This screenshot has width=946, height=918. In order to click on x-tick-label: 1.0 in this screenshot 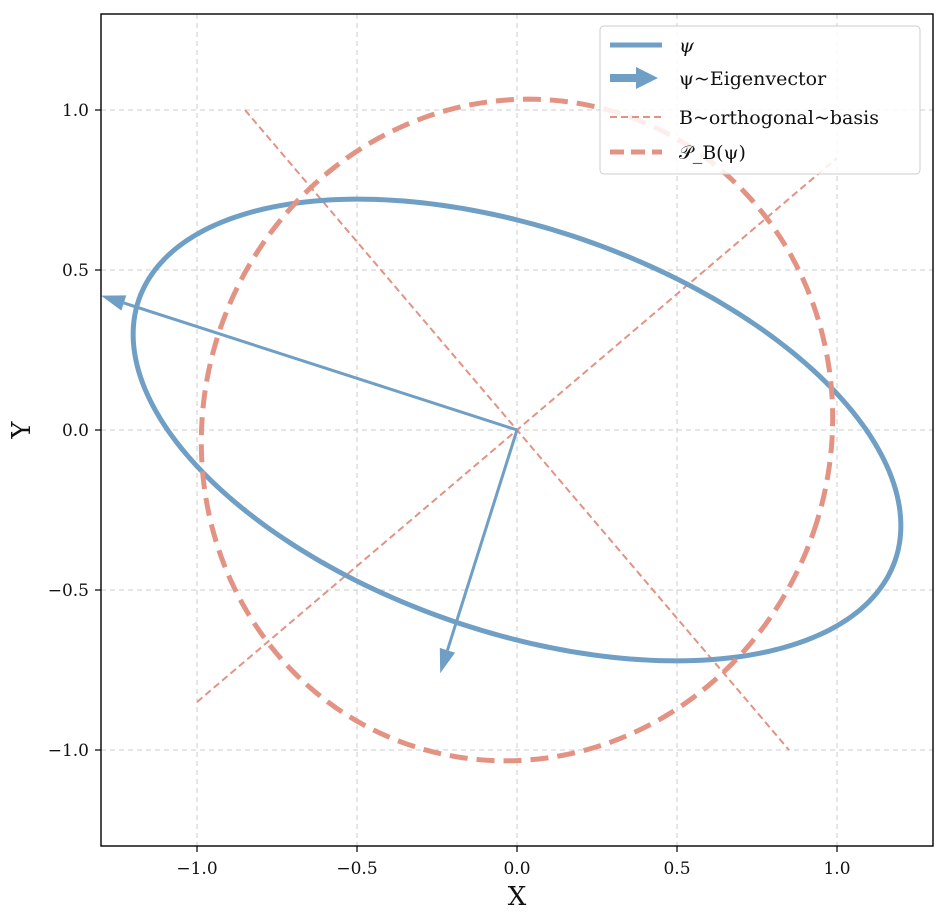, I will do `click(836, 869)`.